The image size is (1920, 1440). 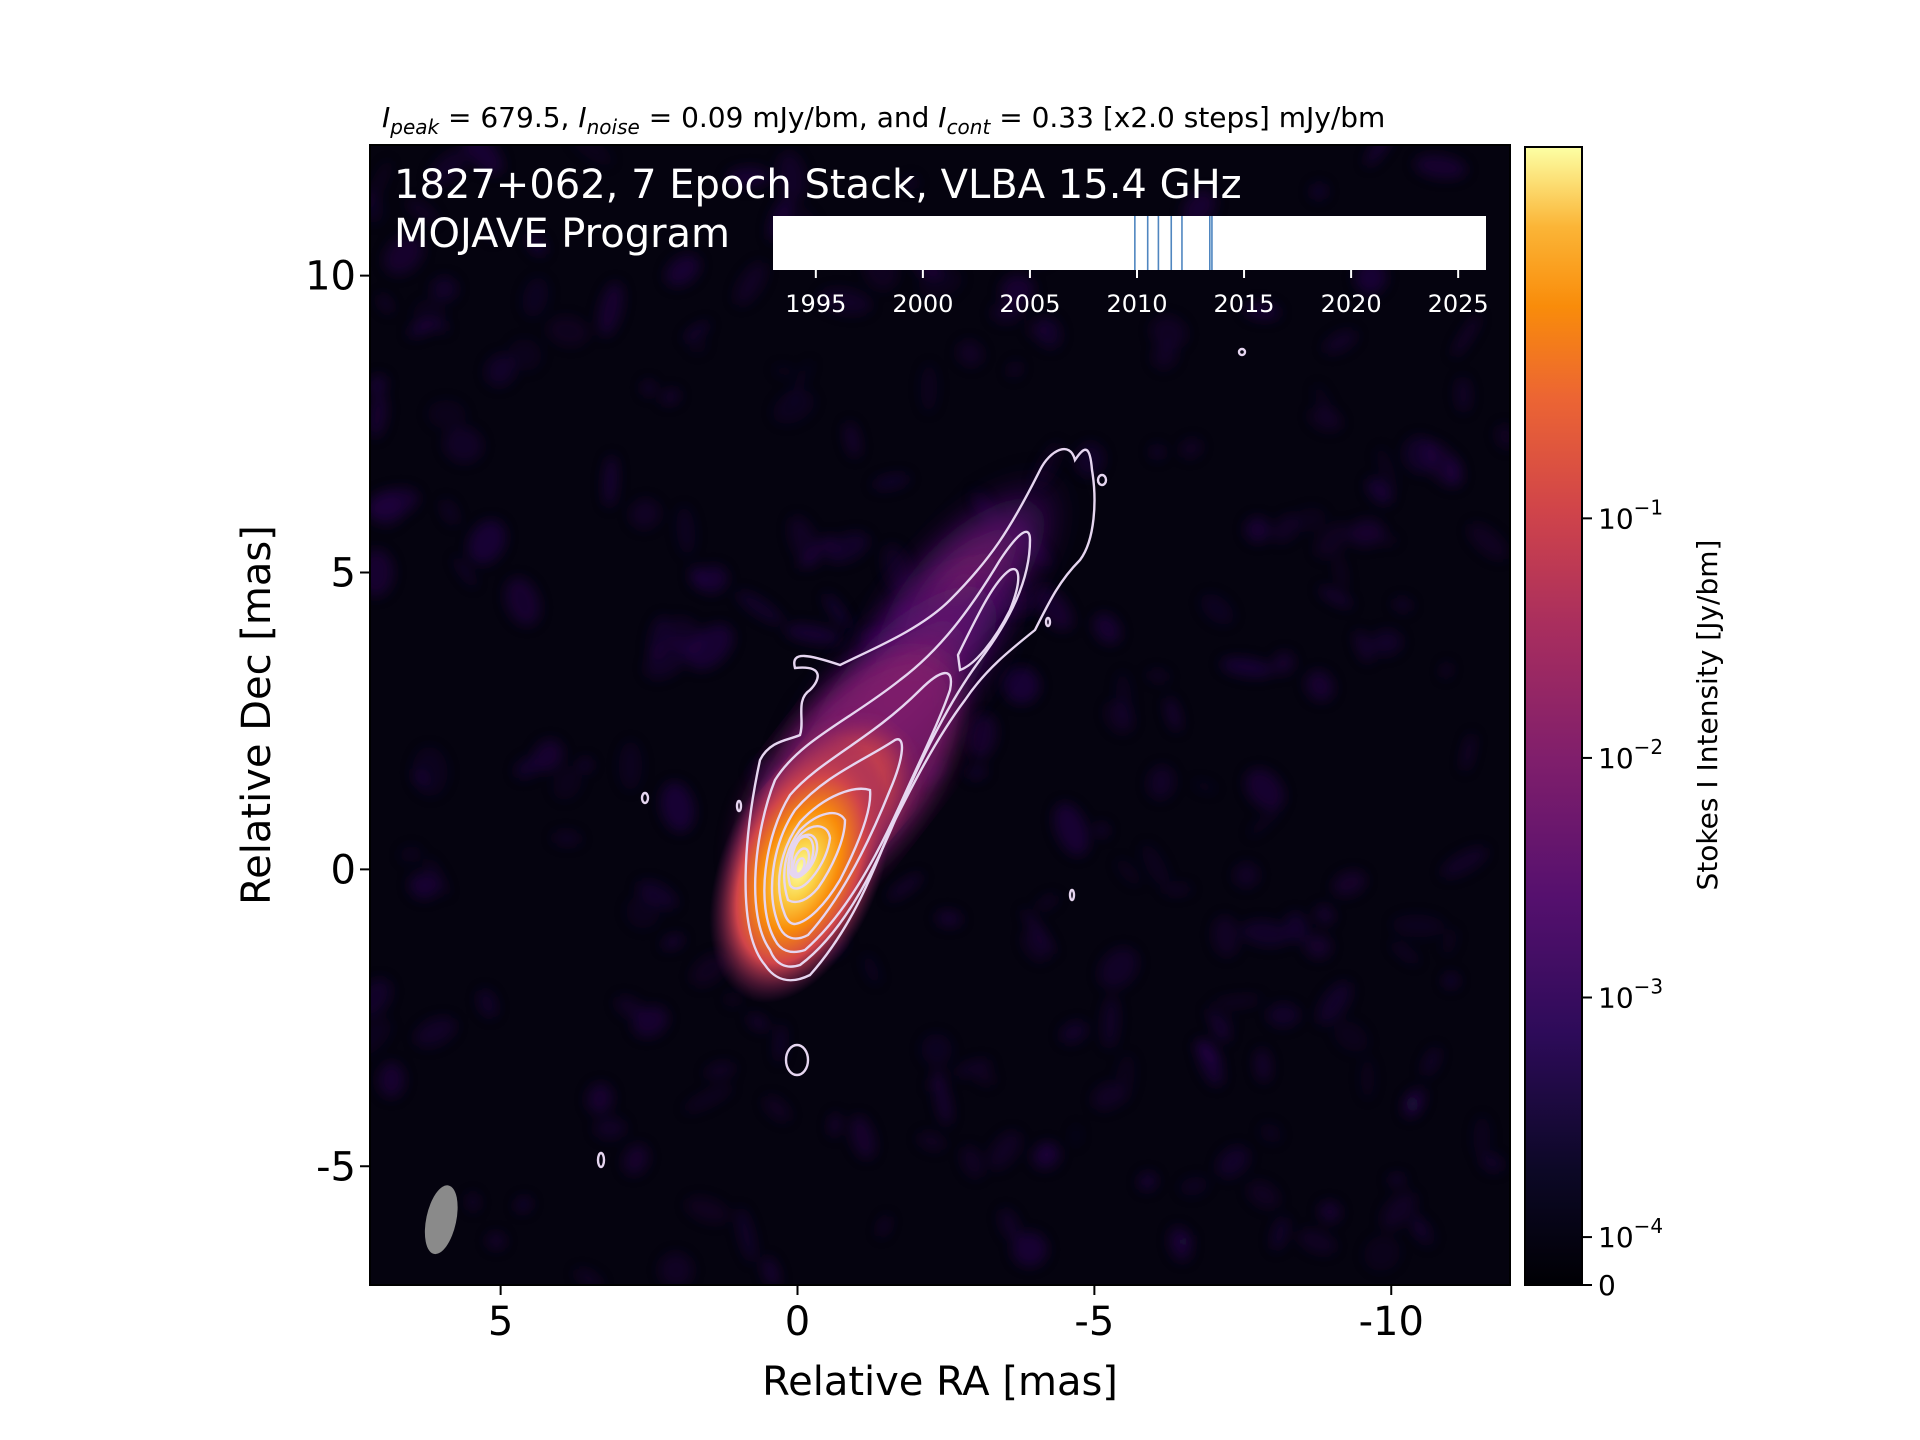 What do you see at coordinates (940, 1382) in the screenshot?
I see `x-axis-label: Relative RA [mas]` at bounding box center [940, 1382].